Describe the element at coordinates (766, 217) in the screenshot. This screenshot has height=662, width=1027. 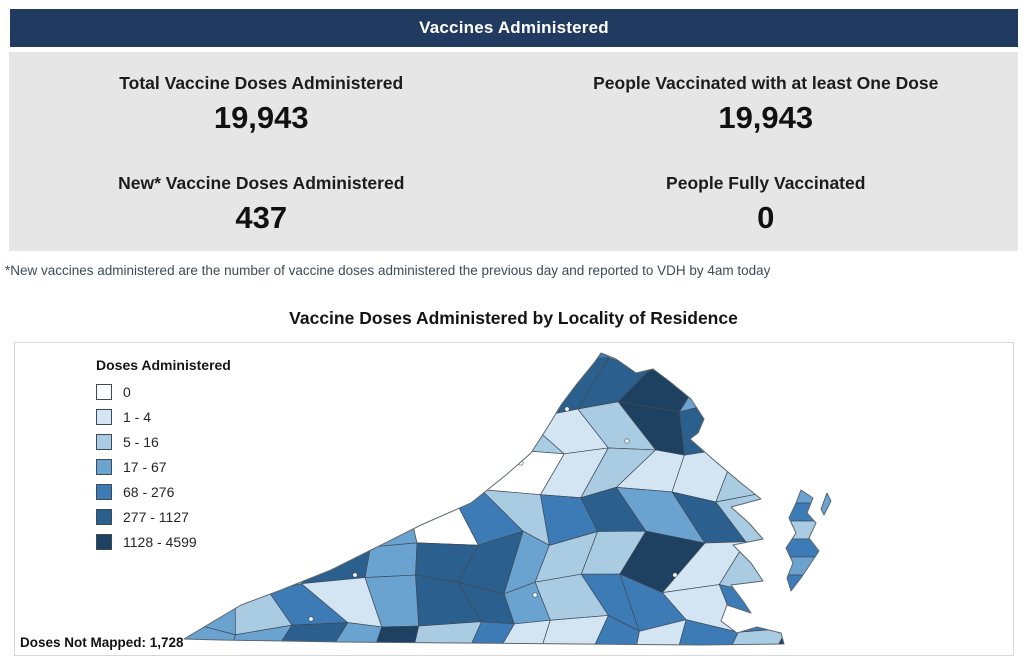
I see `stat-value: 0` at that location.